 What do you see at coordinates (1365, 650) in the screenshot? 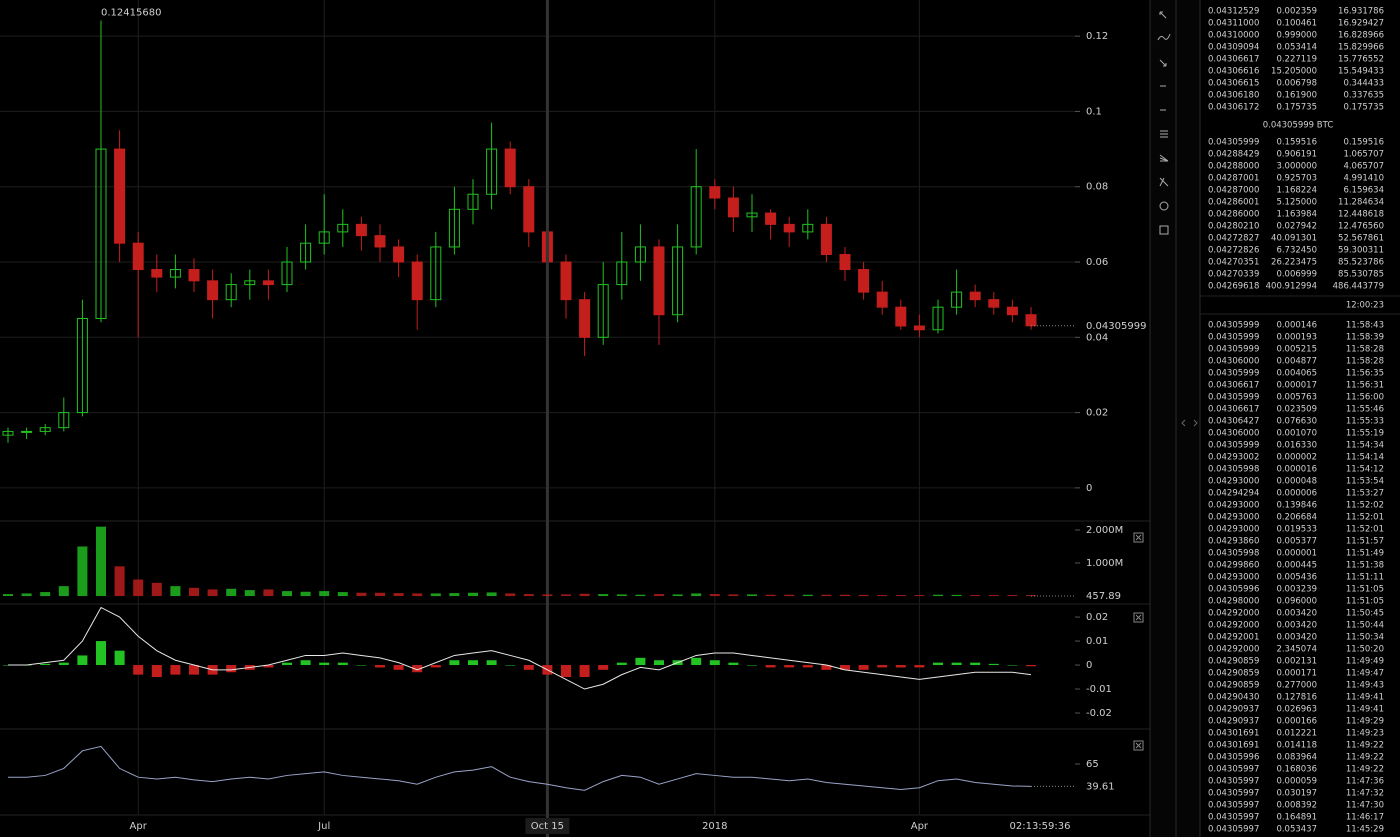
I see `total: 11:50:20` at bounding box center [1365, 650].